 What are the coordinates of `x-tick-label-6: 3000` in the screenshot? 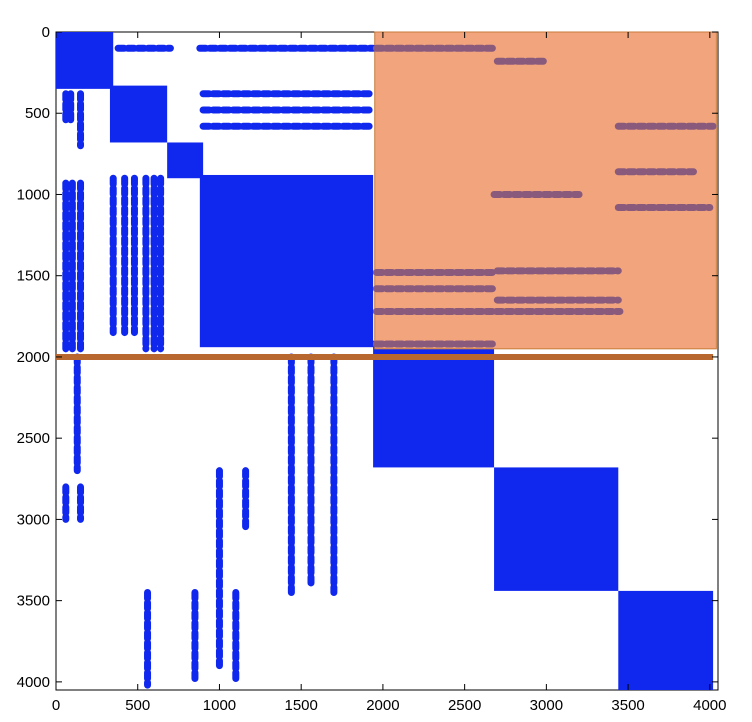 It's located at (546, 705).